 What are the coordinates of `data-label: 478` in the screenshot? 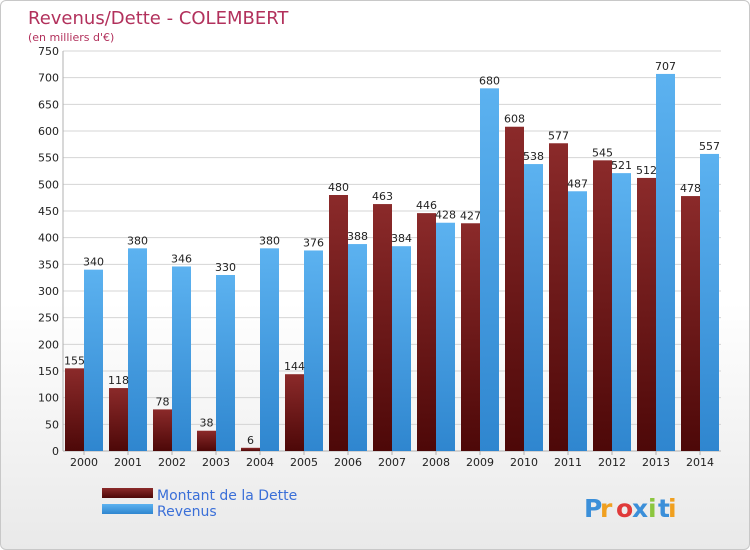 It's located at (690, 188).